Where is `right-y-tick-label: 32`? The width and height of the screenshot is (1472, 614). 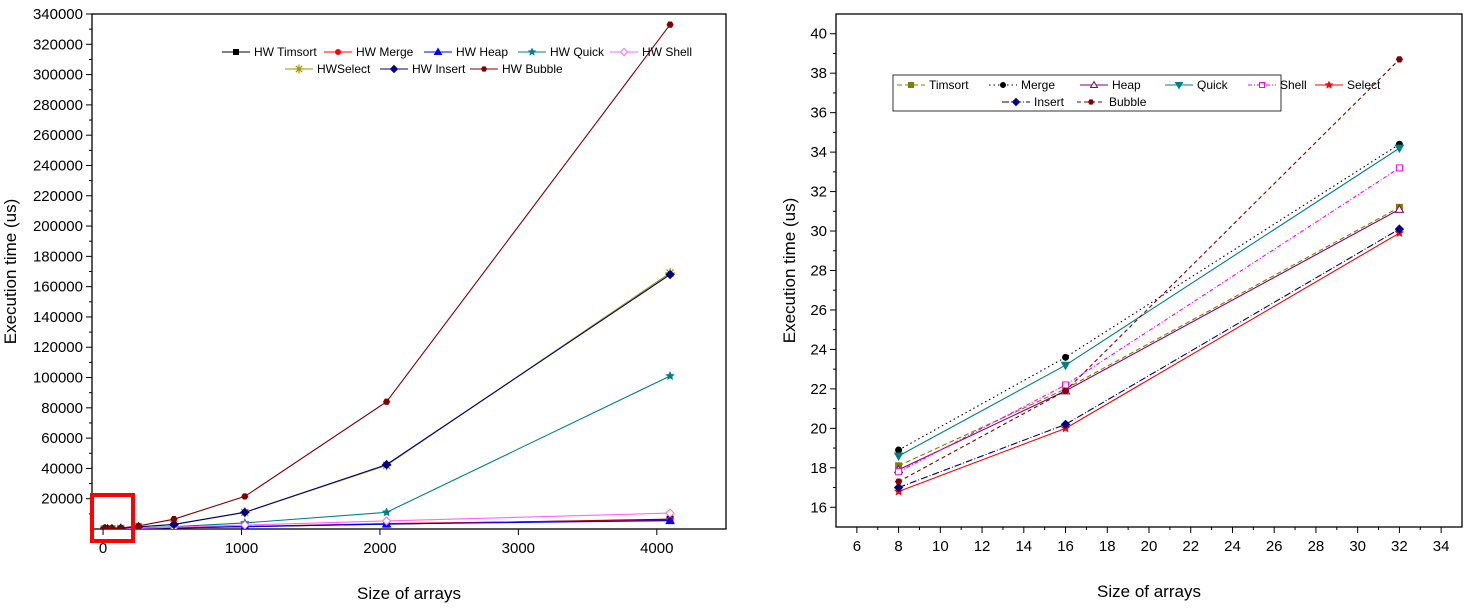
right-y-tick-label: 32 is located at coordinates (818, 192).